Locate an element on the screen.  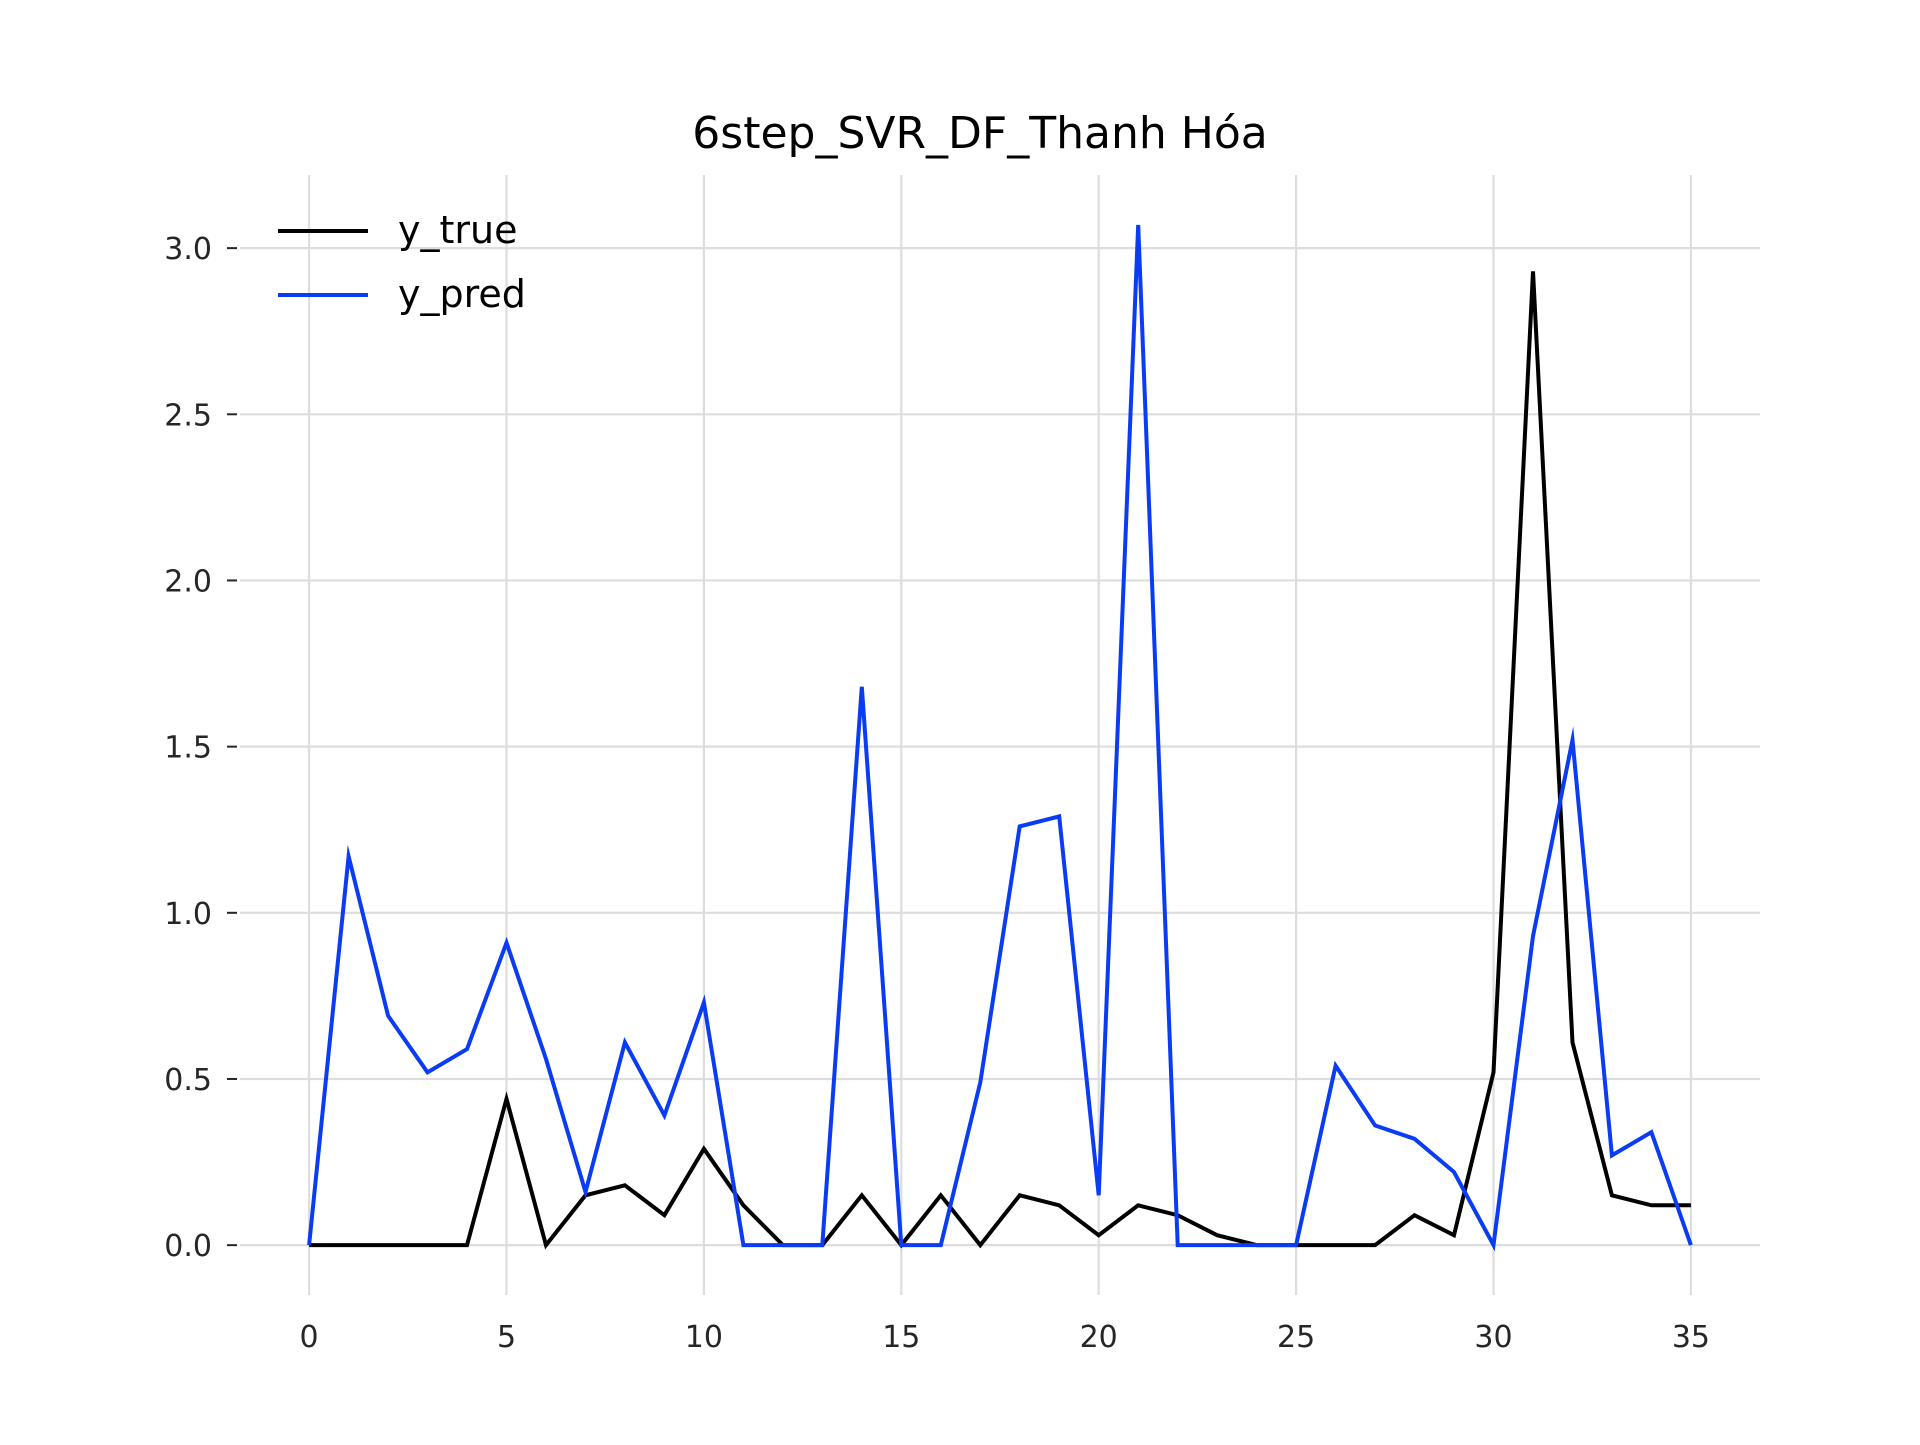
y-tick-label: 1.0 is located at coordinates (188, 914).